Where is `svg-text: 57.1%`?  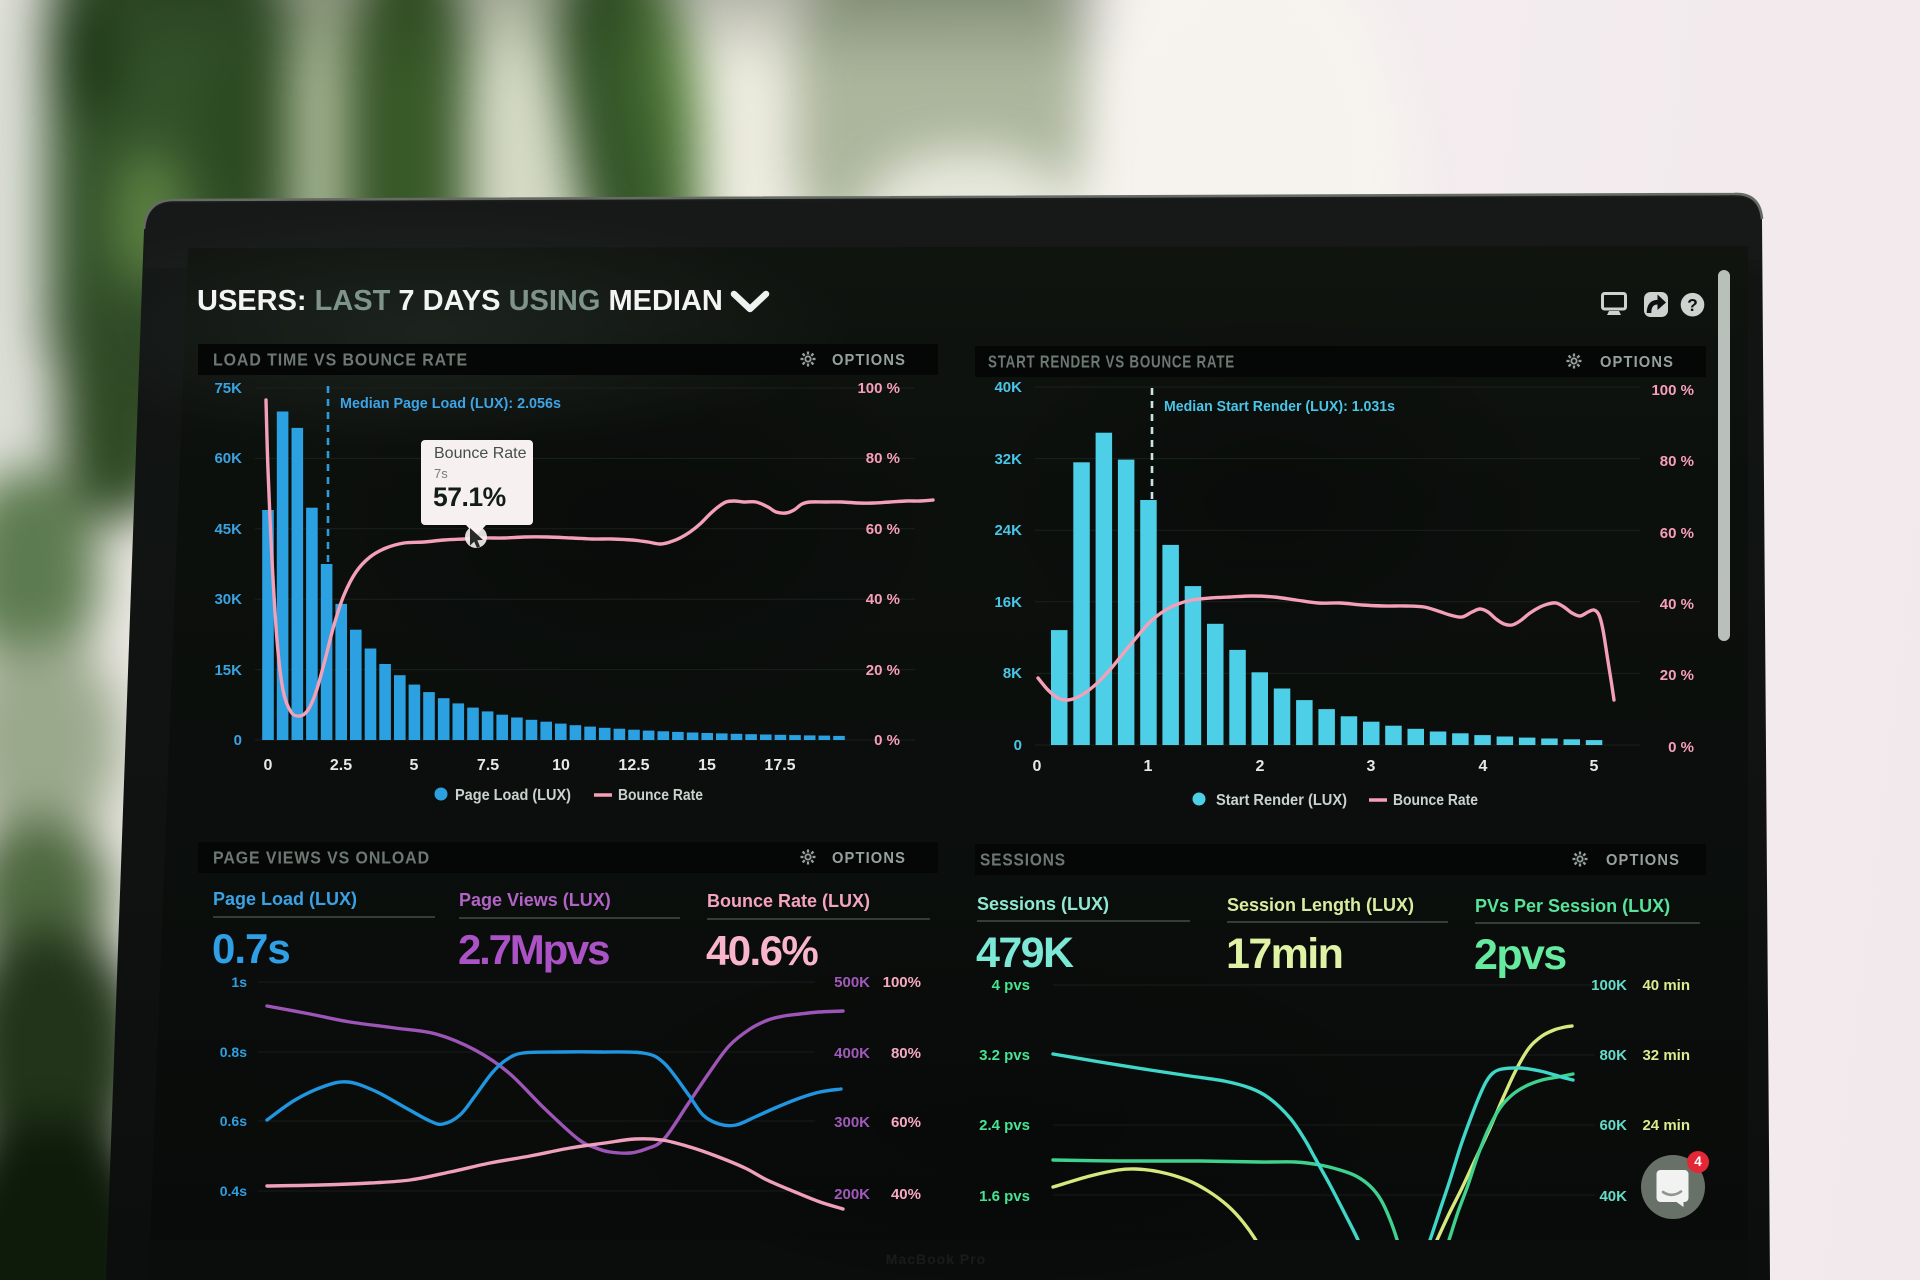 svg-text: 57.1% is located at coordinates (469, 497).